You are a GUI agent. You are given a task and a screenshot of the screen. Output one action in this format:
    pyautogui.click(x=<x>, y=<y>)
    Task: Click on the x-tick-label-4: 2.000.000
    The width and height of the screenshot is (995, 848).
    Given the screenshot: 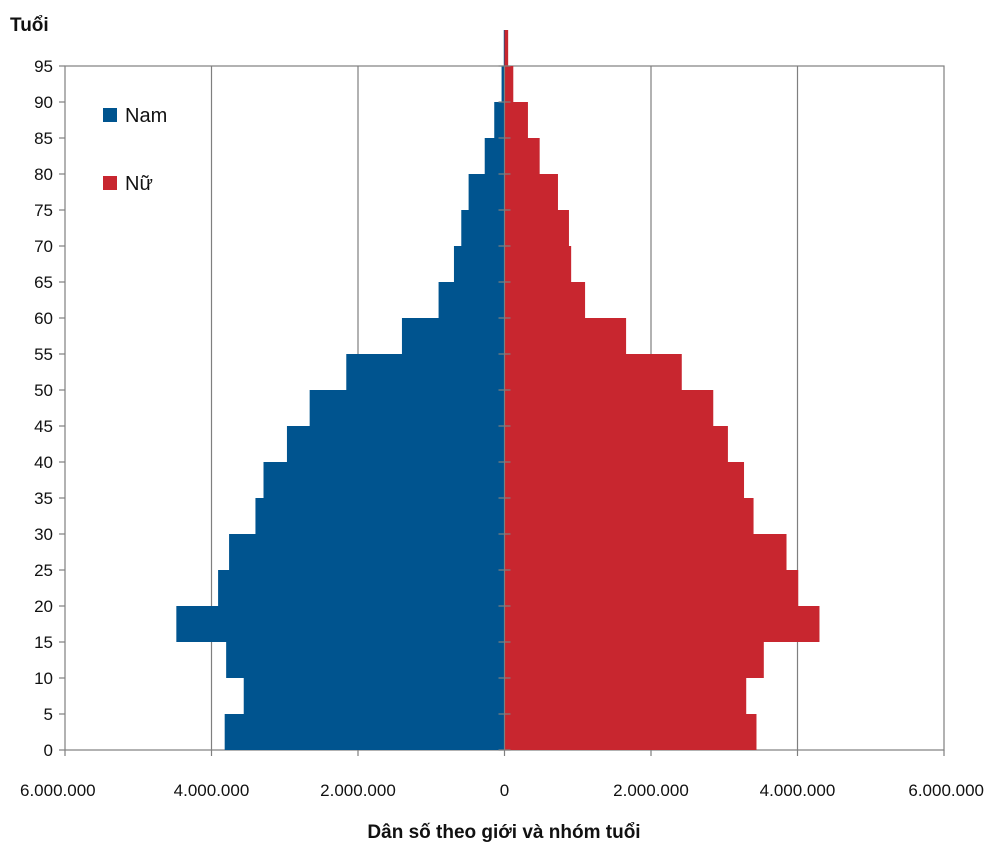 What is the action you would take?
    pyautogui.click(x=651, y=790)
    